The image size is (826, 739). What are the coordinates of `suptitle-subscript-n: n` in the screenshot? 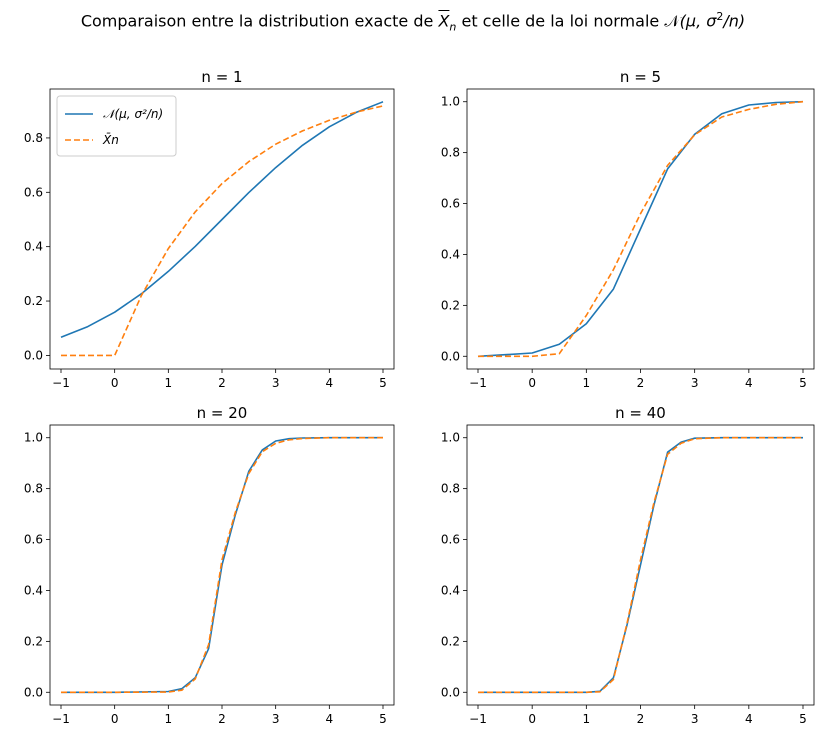 It's located at (453, 27).